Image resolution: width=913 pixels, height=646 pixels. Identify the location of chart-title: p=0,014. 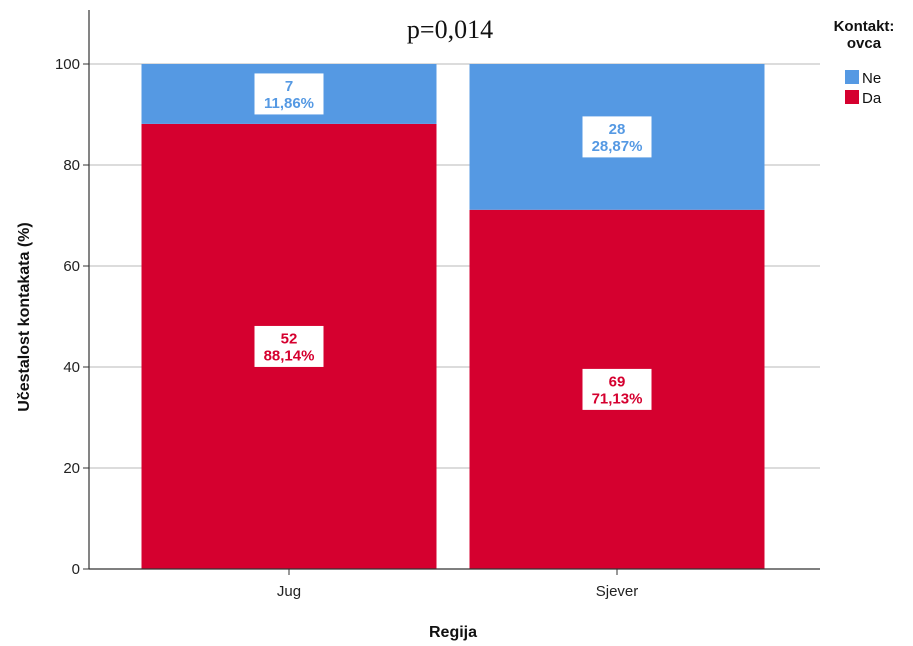
(450, 29).